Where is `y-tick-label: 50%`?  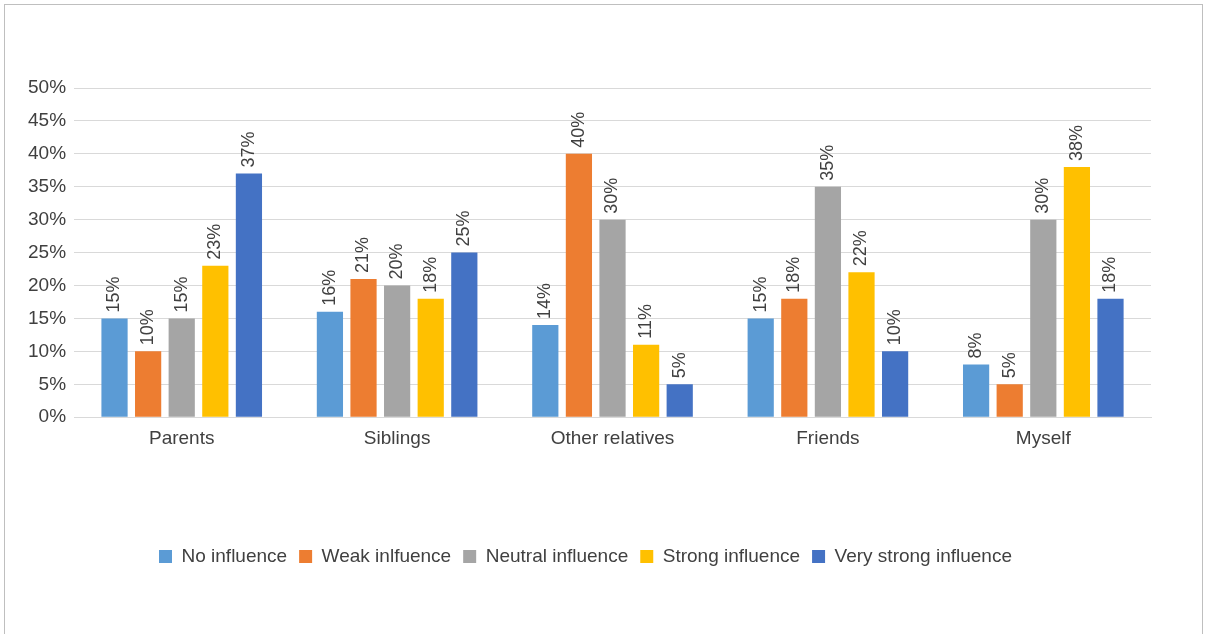 y-tick-label: 50% is located at coordinates (47, 87).